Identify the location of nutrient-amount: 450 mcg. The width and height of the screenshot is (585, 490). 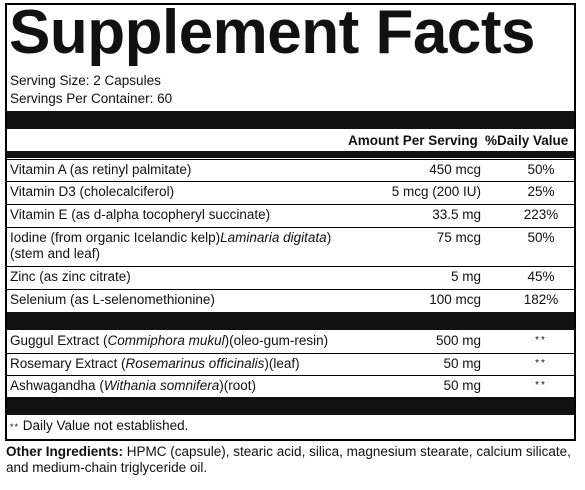
(455, 169).